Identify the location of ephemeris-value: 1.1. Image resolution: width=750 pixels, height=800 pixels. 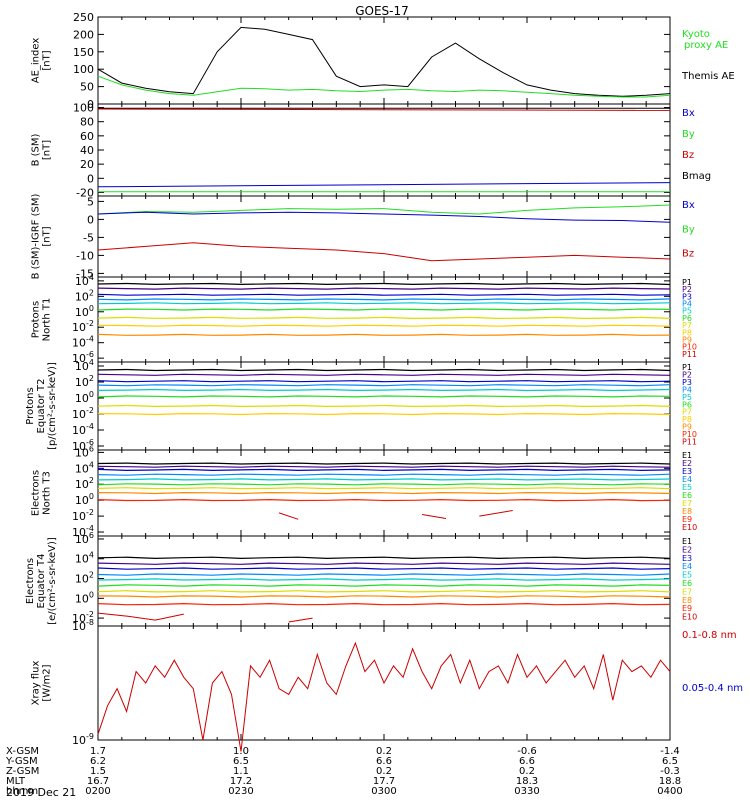
(241, 771).